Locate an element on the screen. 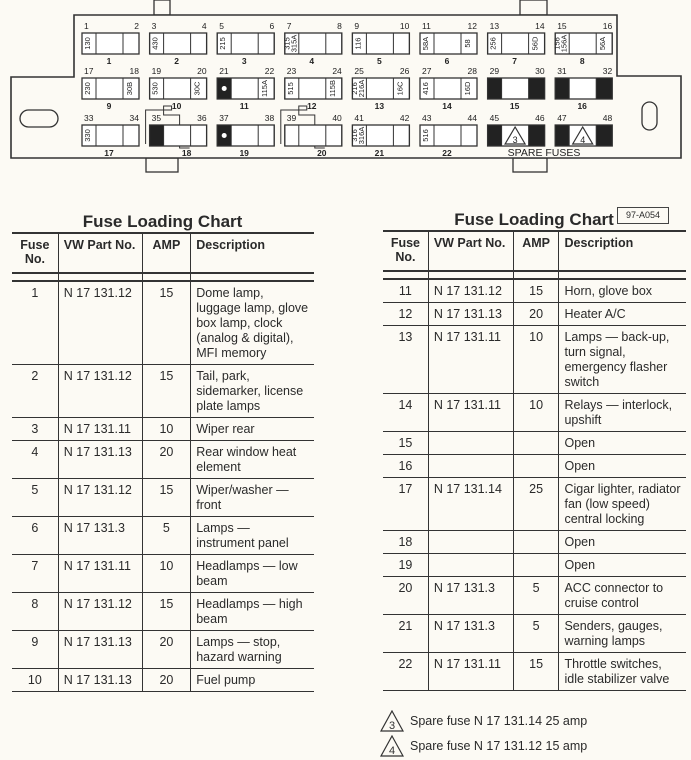 This screenshot has height=760, width=691. fuse-slot-7: 256 56D 13 14 7 is located at coordinates (516, 43).